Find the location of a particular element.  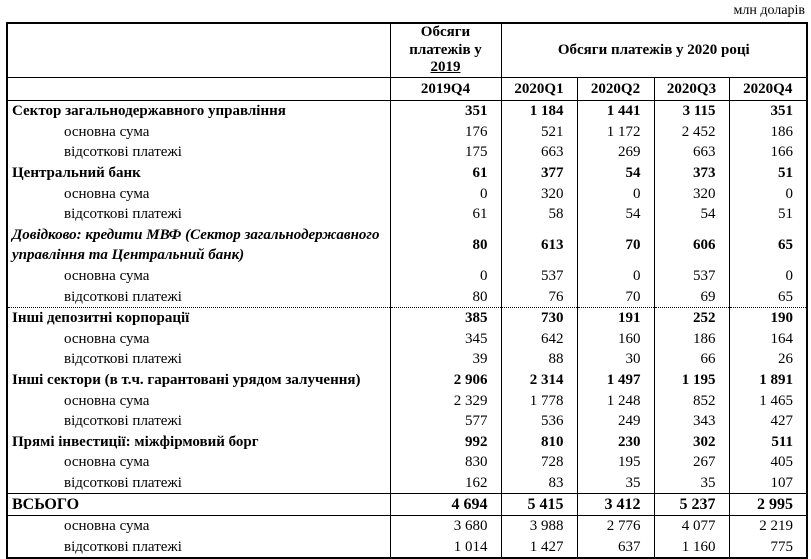

cell-value: 343 is located at coordinates (691, 421).